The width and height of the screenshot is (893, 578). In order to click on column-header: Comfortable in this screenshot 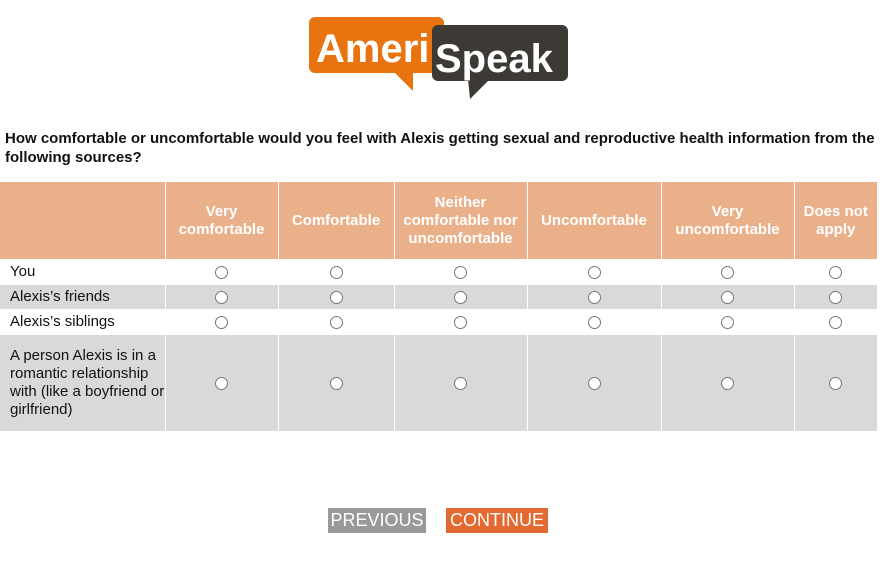, I will do `click(335, 221)`.